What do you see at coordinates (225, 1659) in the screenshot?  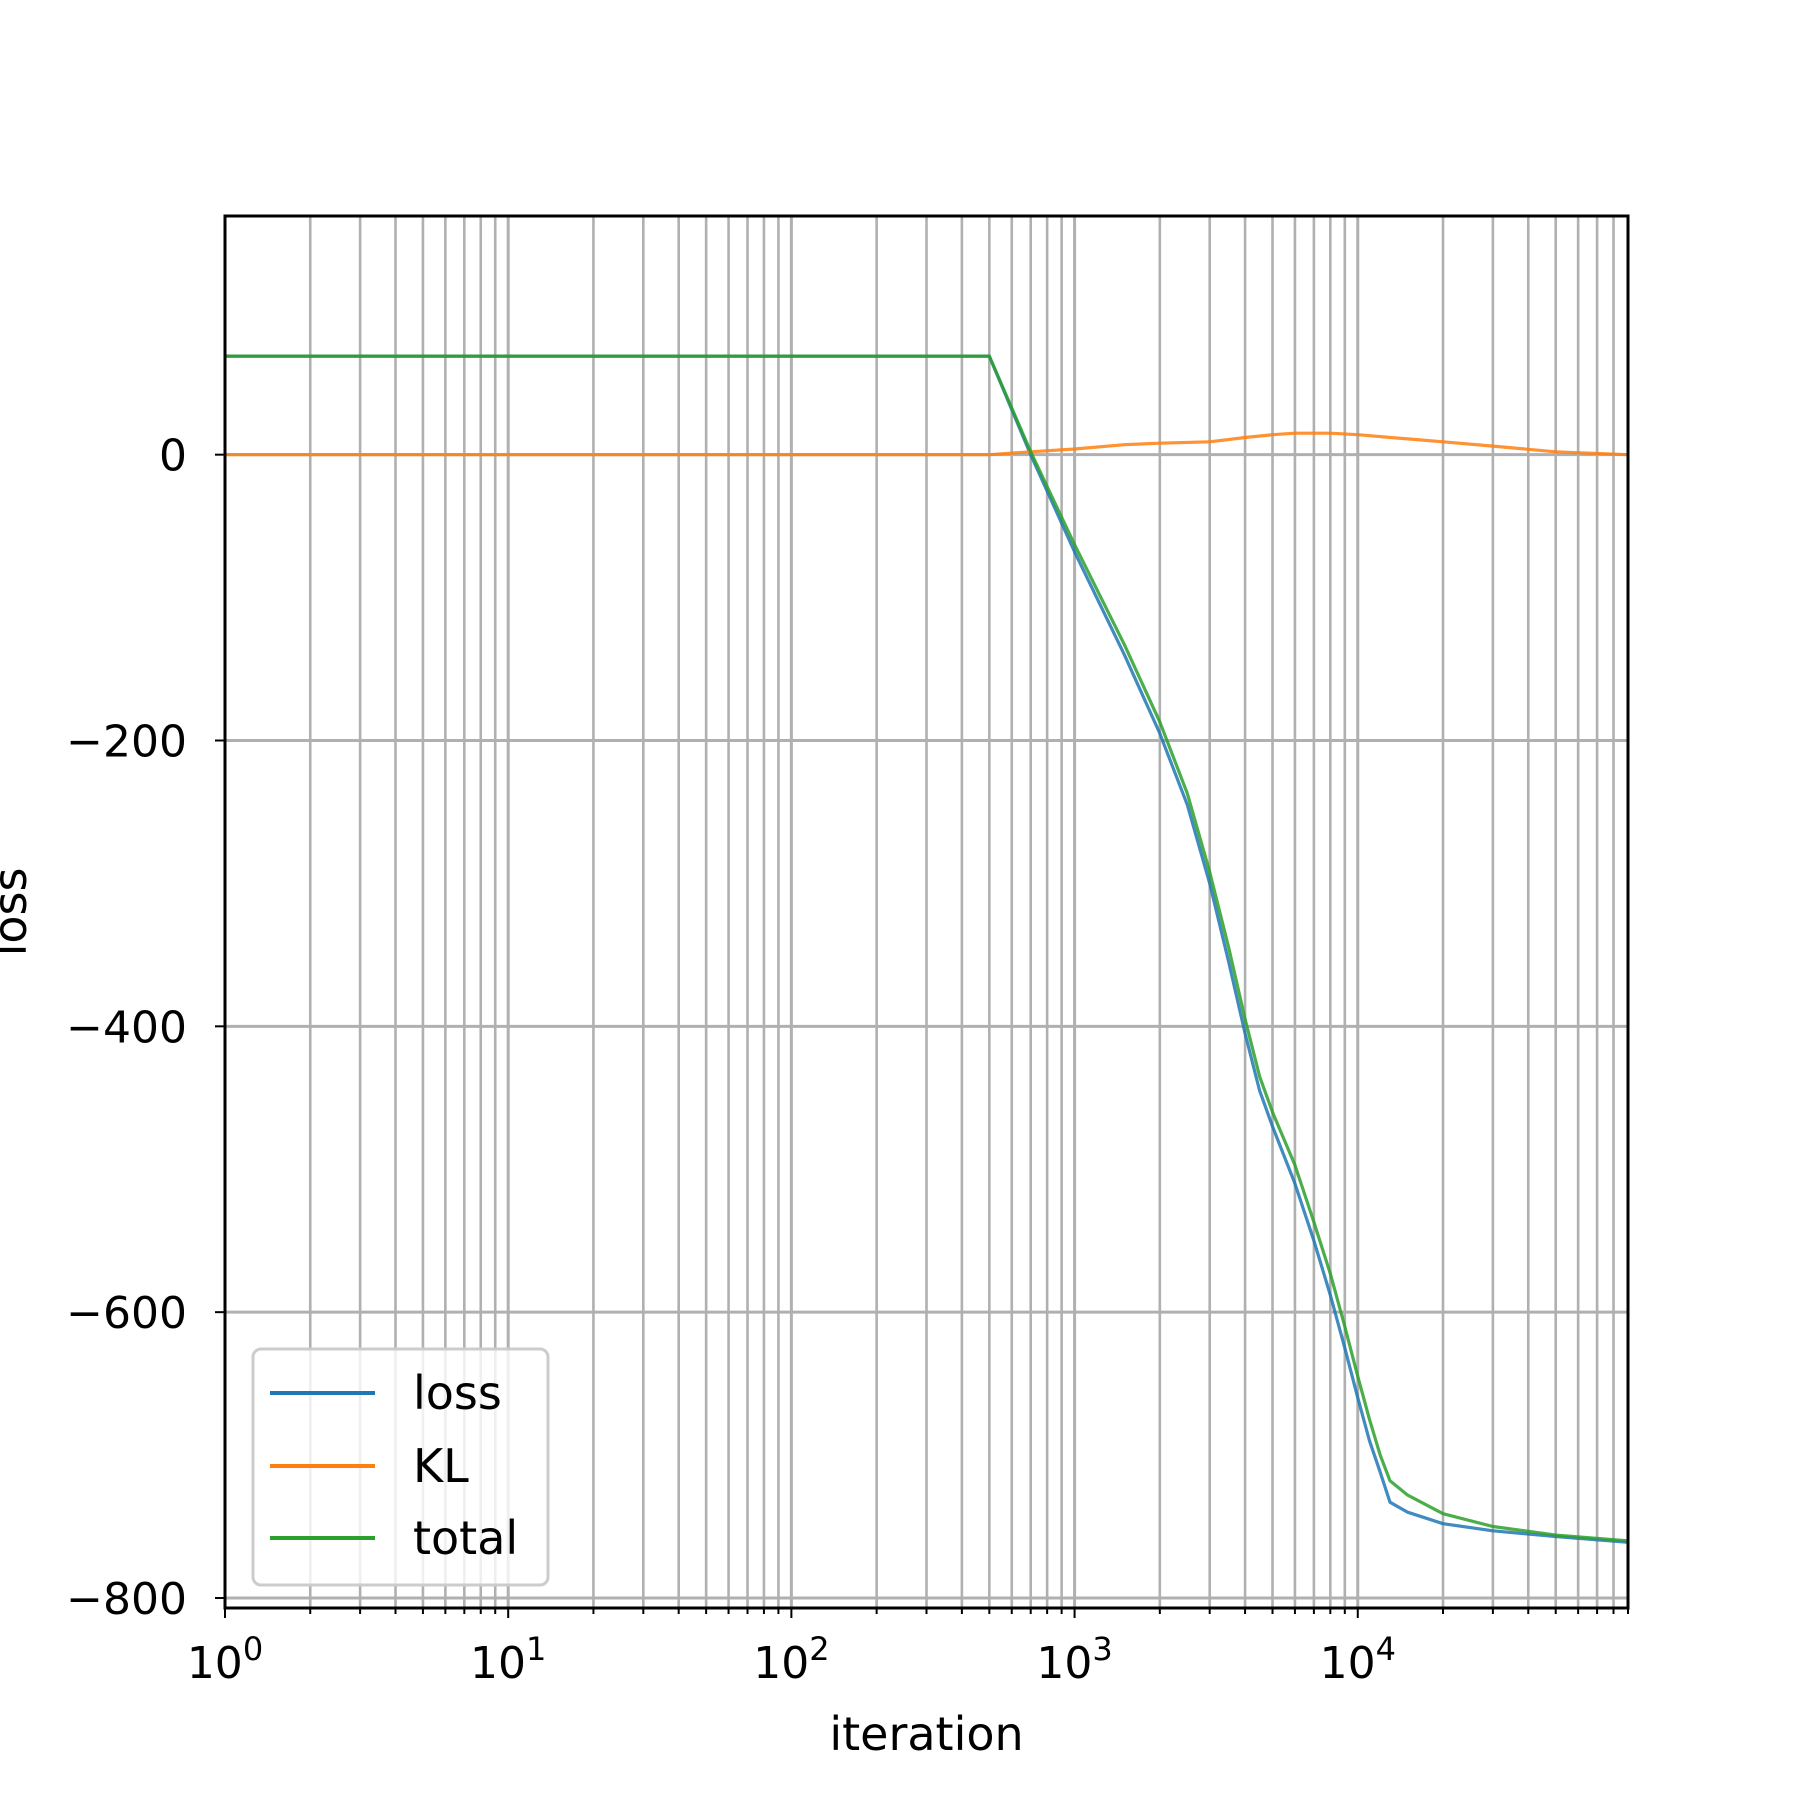 I see `x-tick-label: 100` at bounding box center [225, 1659].